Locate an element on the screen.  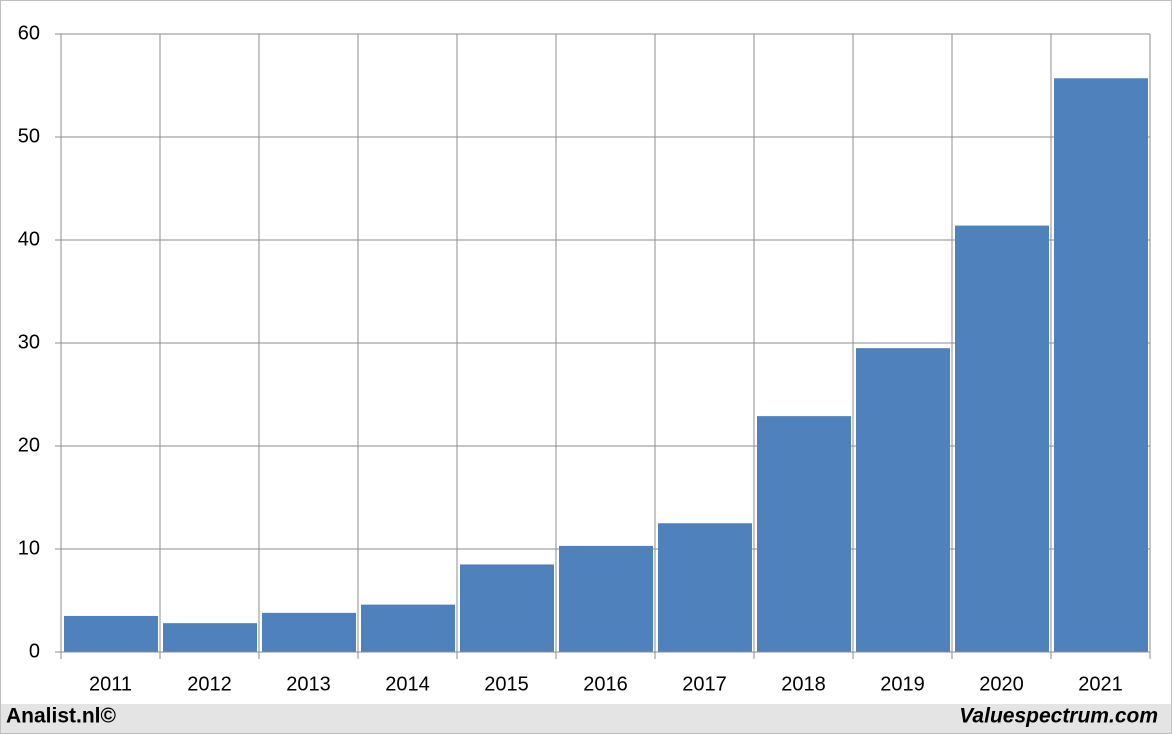
x-tick-label: 2012 is located at coordinates (209, 684).